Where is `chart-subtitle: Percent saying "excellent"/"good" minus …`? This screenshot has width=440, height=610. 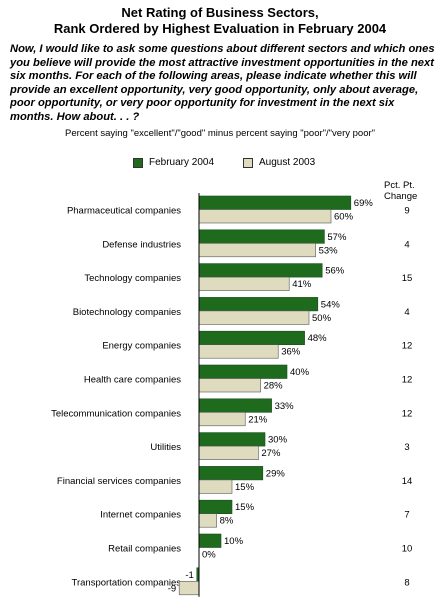 chart-subtitle: Percent saying "excellent"/"good" minus … is located at coordinates (220, 133).